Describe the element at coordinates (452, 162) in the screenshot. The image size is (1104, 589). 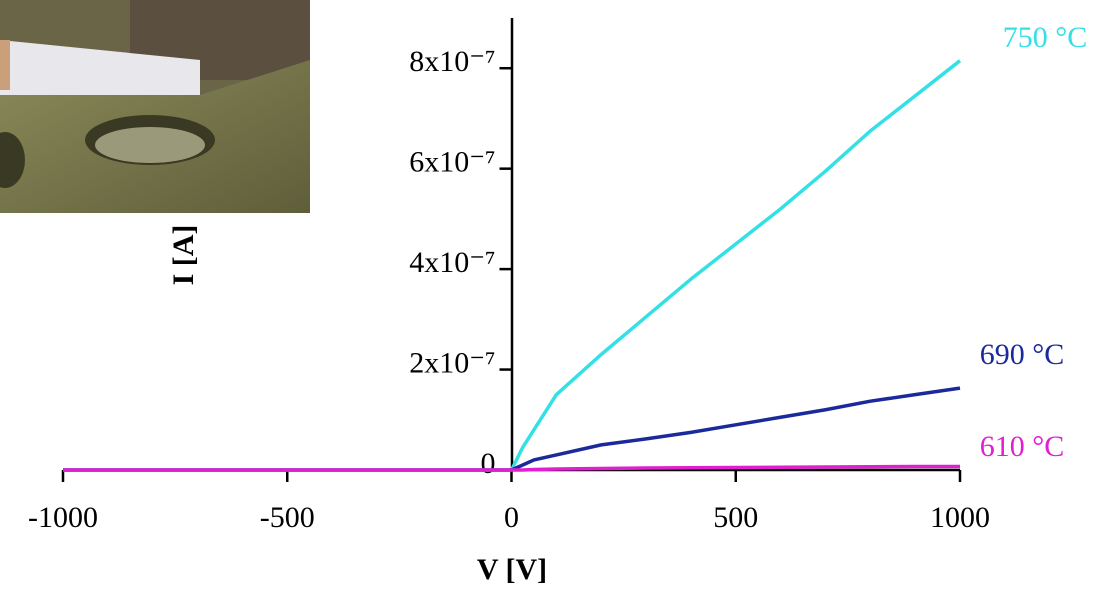
I see `y-tick-label: 6x10⁻⁷` at that location.